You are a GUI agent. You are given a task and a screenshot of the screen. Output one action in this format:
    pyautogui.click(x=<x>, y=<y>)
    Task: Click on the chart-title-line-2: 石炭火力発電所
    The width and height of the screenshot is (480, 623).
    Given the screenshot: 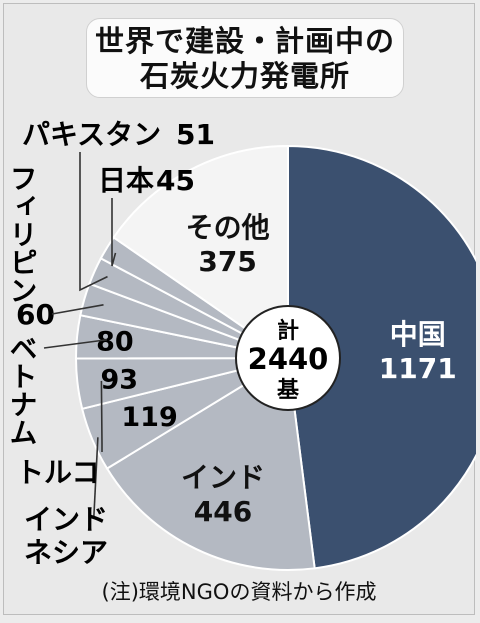 What is the action you would take?
    pyautogui.click(x=244, y=76)
    